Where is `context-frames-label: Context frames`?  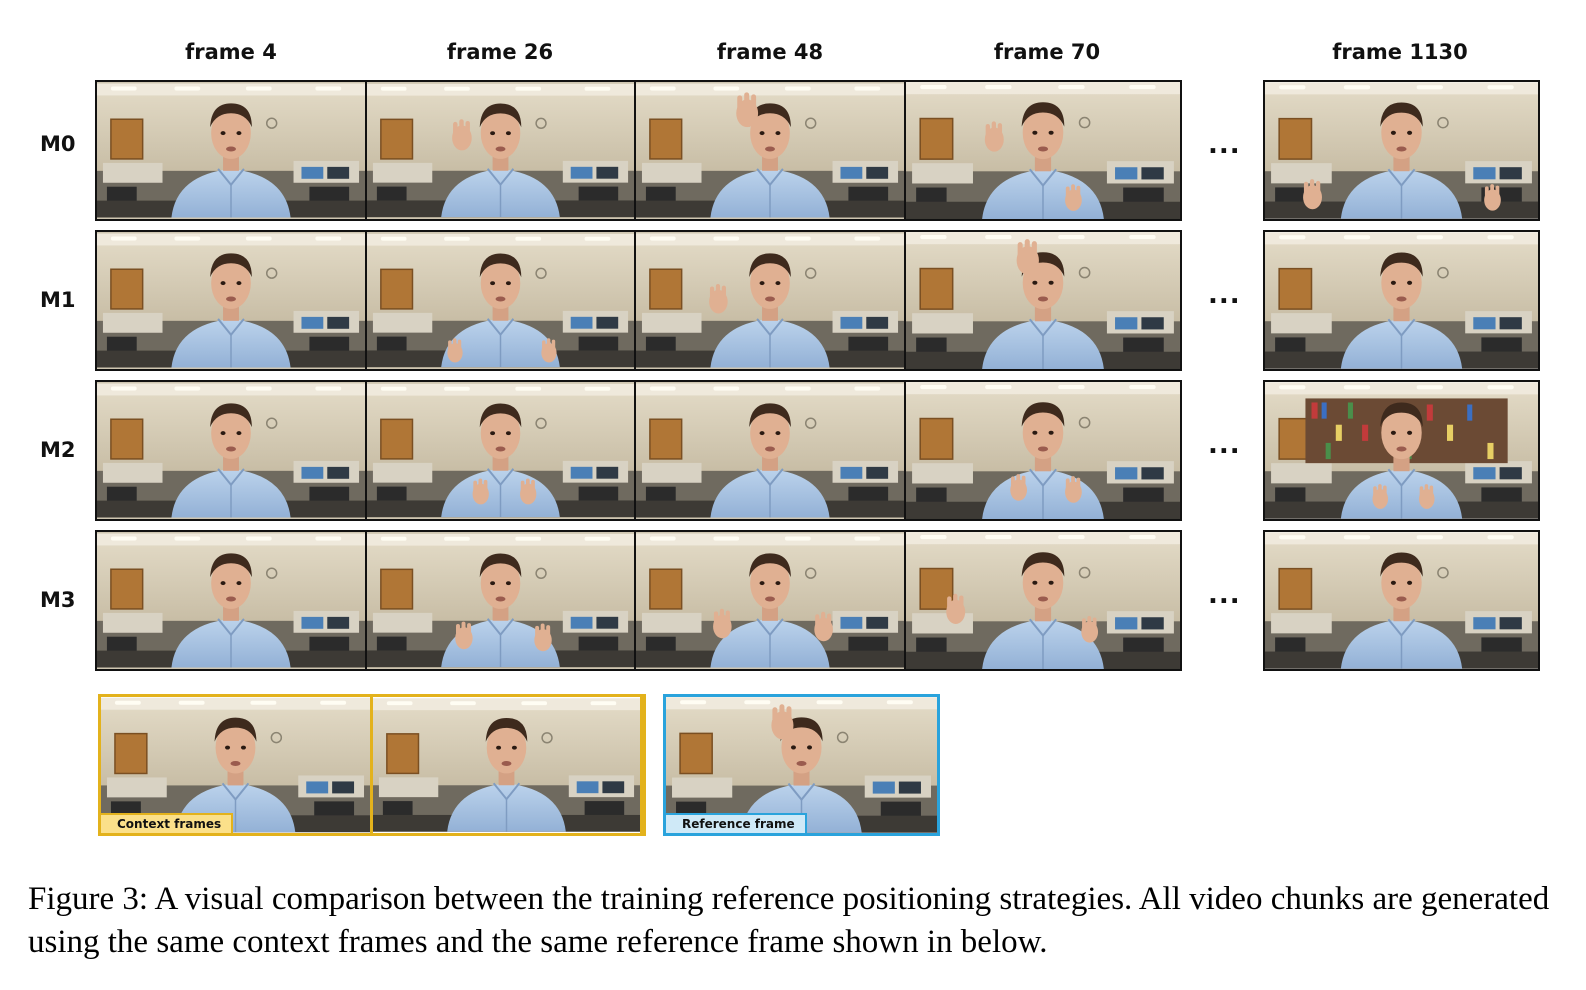 context-frames-label: Context frames is located at coordinates (167, 823).